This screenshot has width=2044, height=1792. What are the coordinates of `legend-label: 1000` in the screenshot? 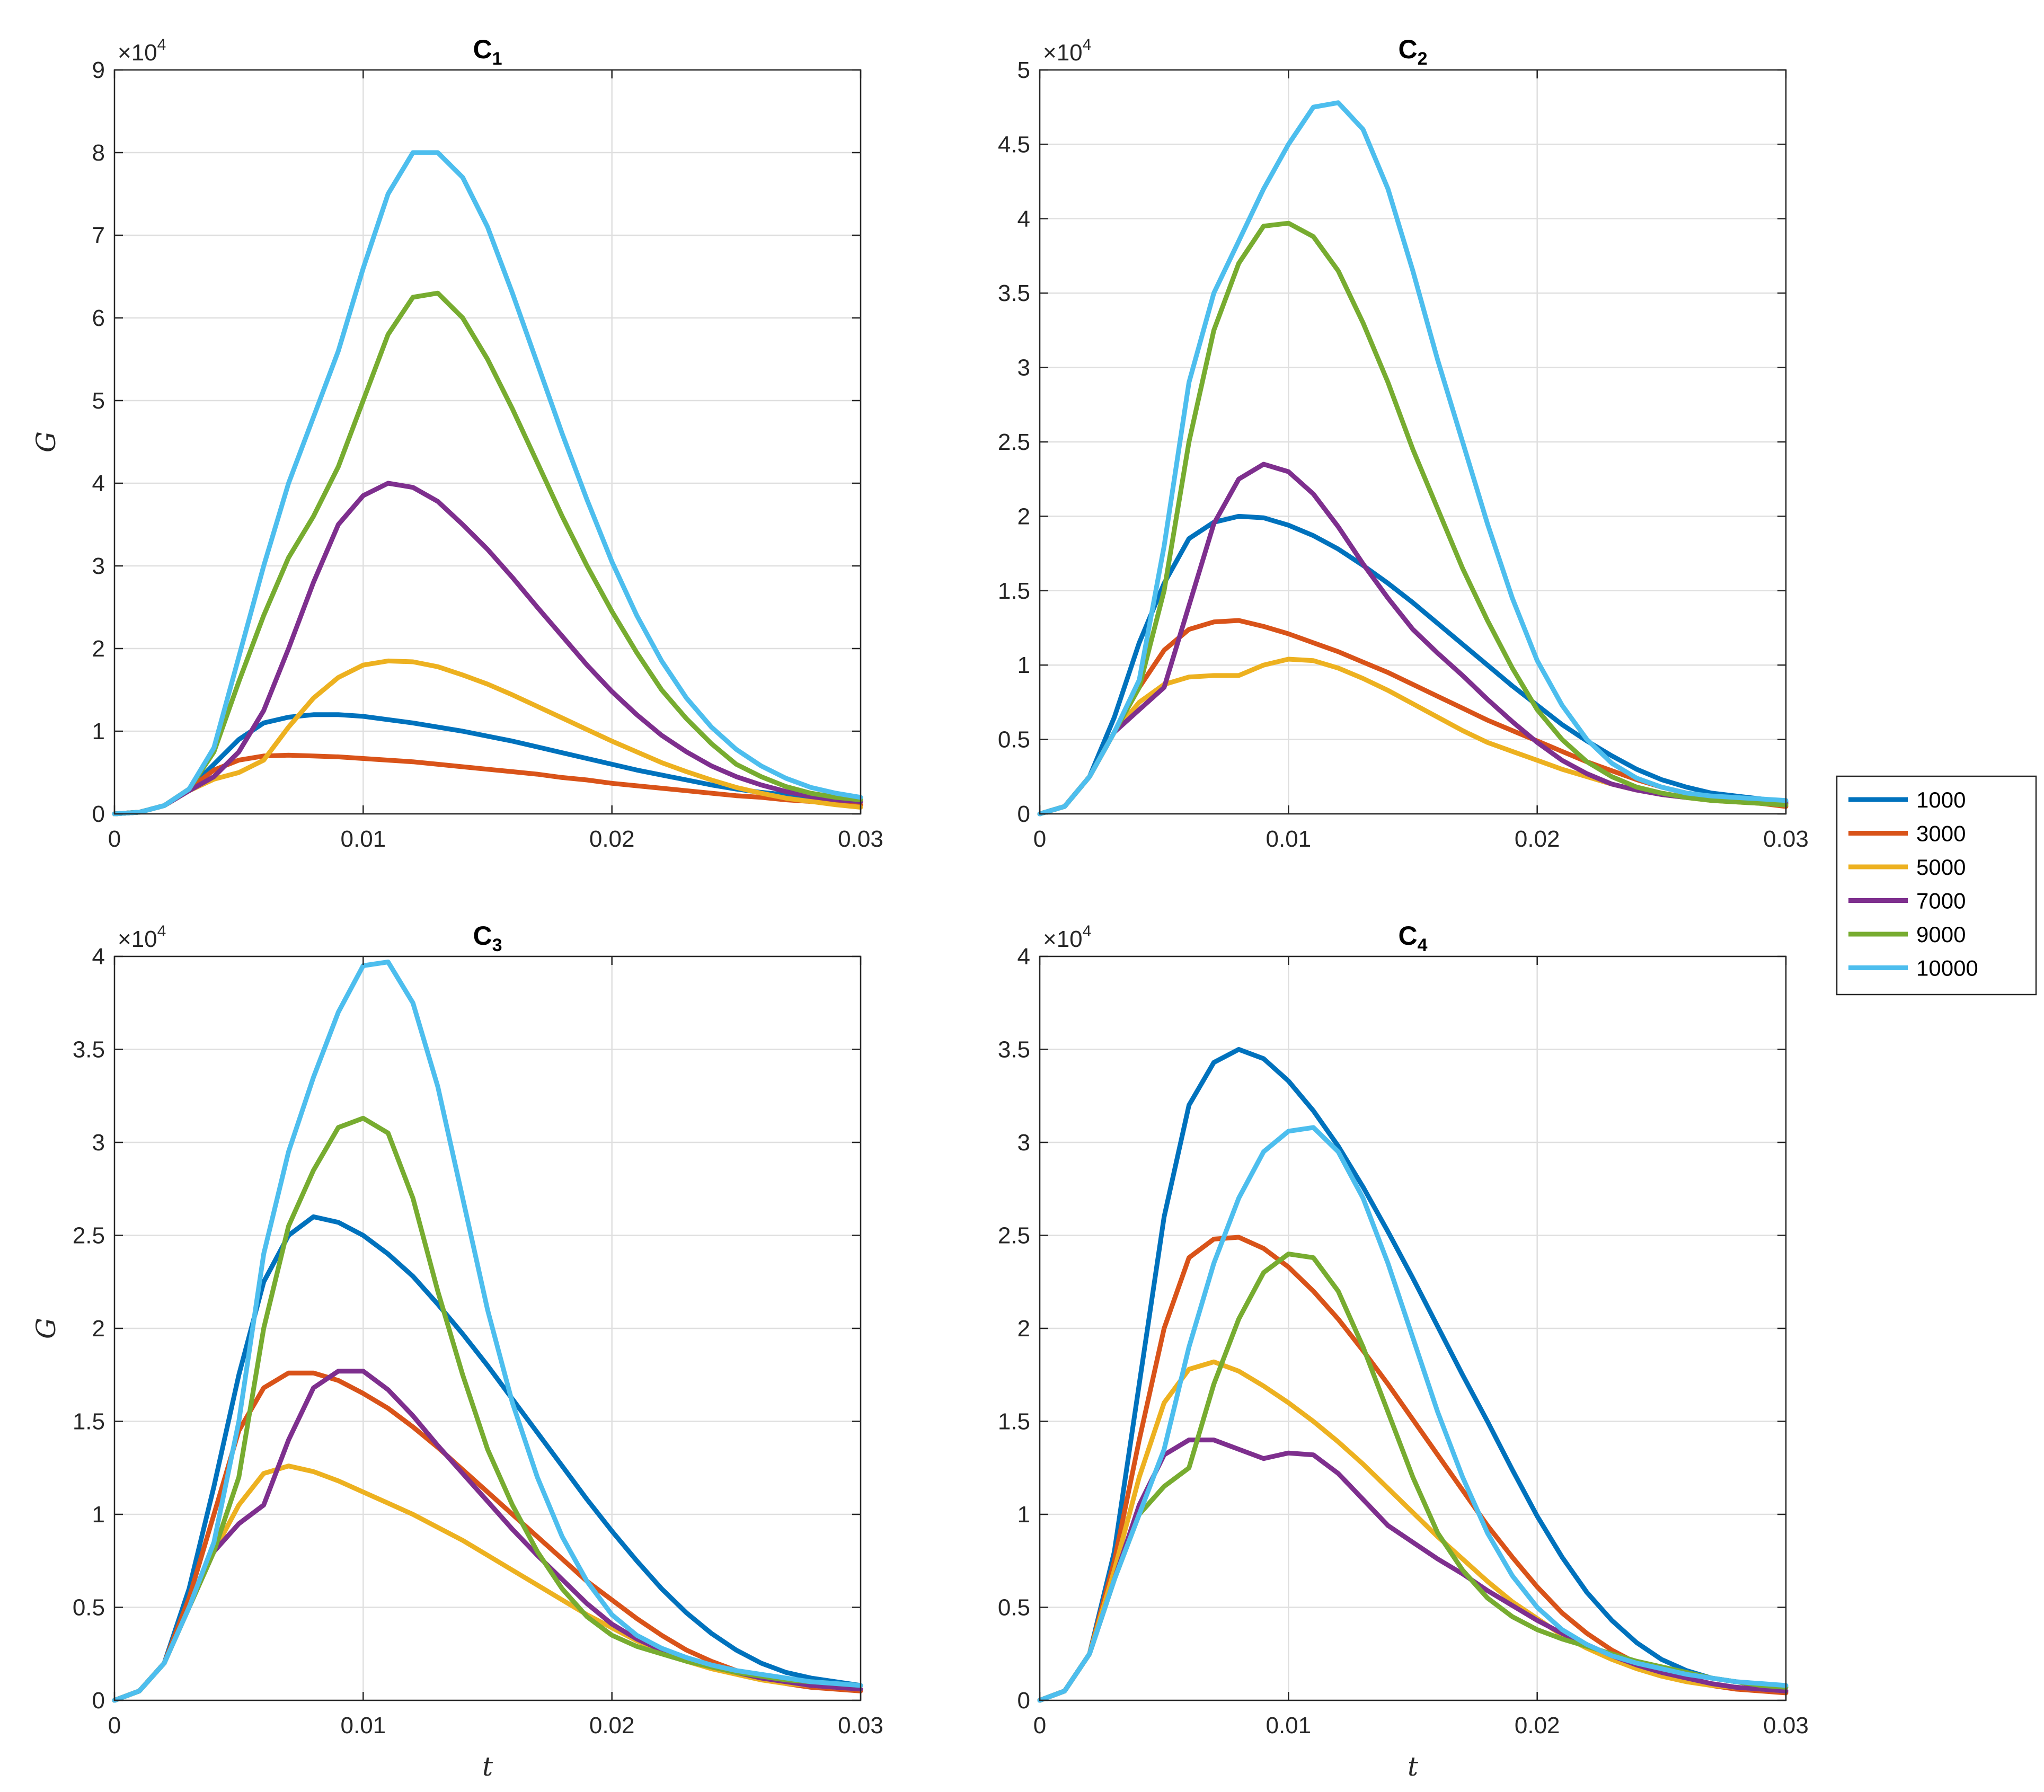 It's located at (1941, 800).